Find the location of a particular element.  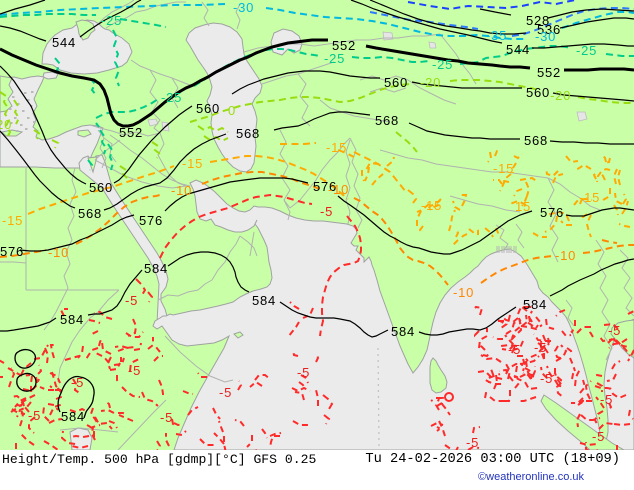

svg-text: -35 is located at coordinates (496, 35).